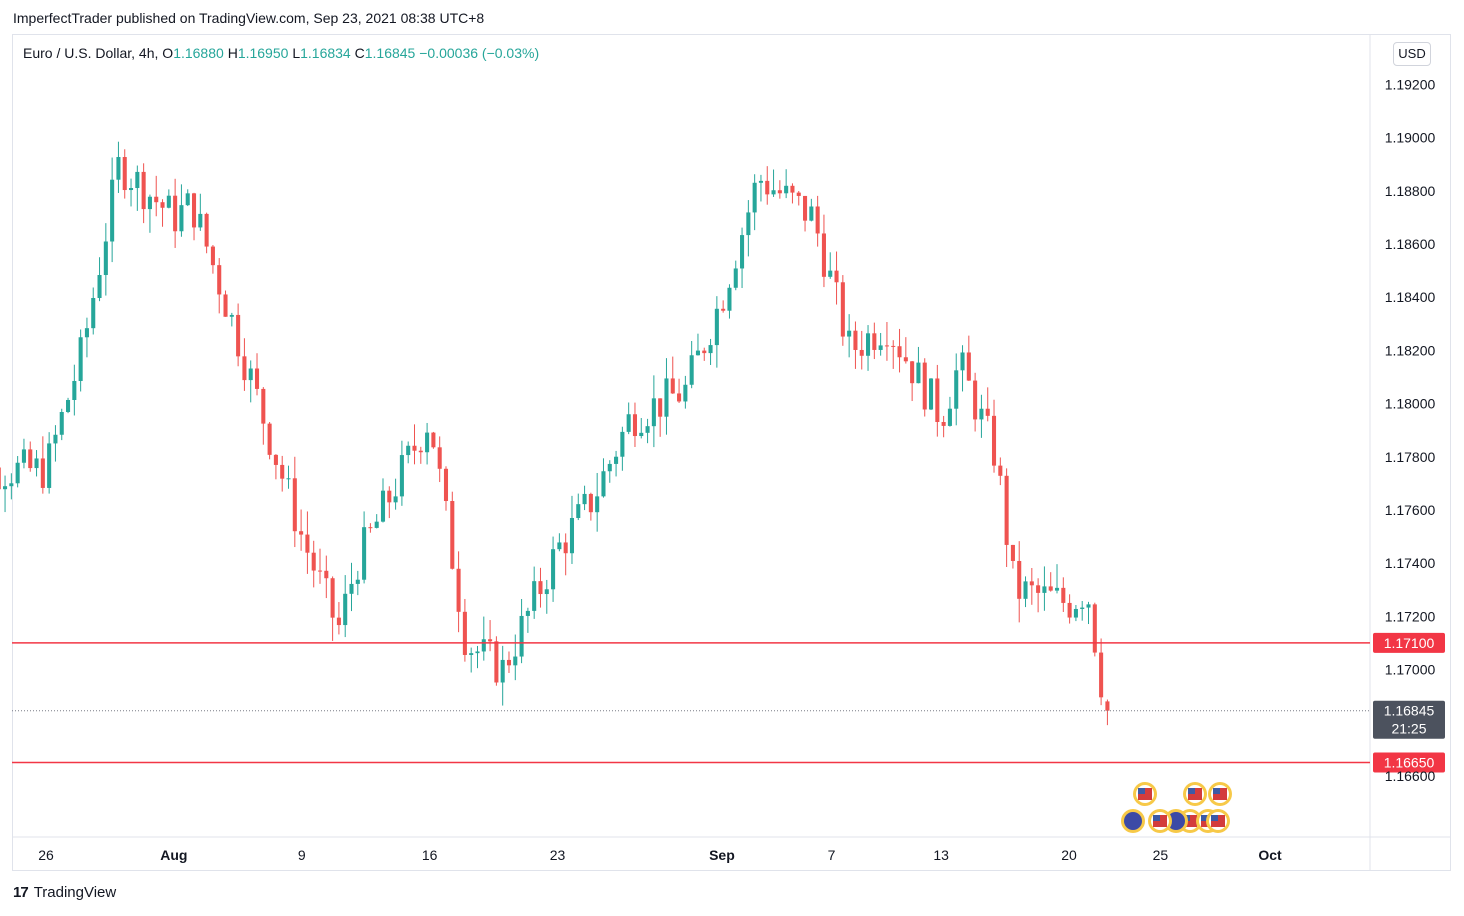  What do you see at coordinates (1409, 711) in the screenshot?
I see `last-price-label: 1.16845` at bounding box center [1409, 711].